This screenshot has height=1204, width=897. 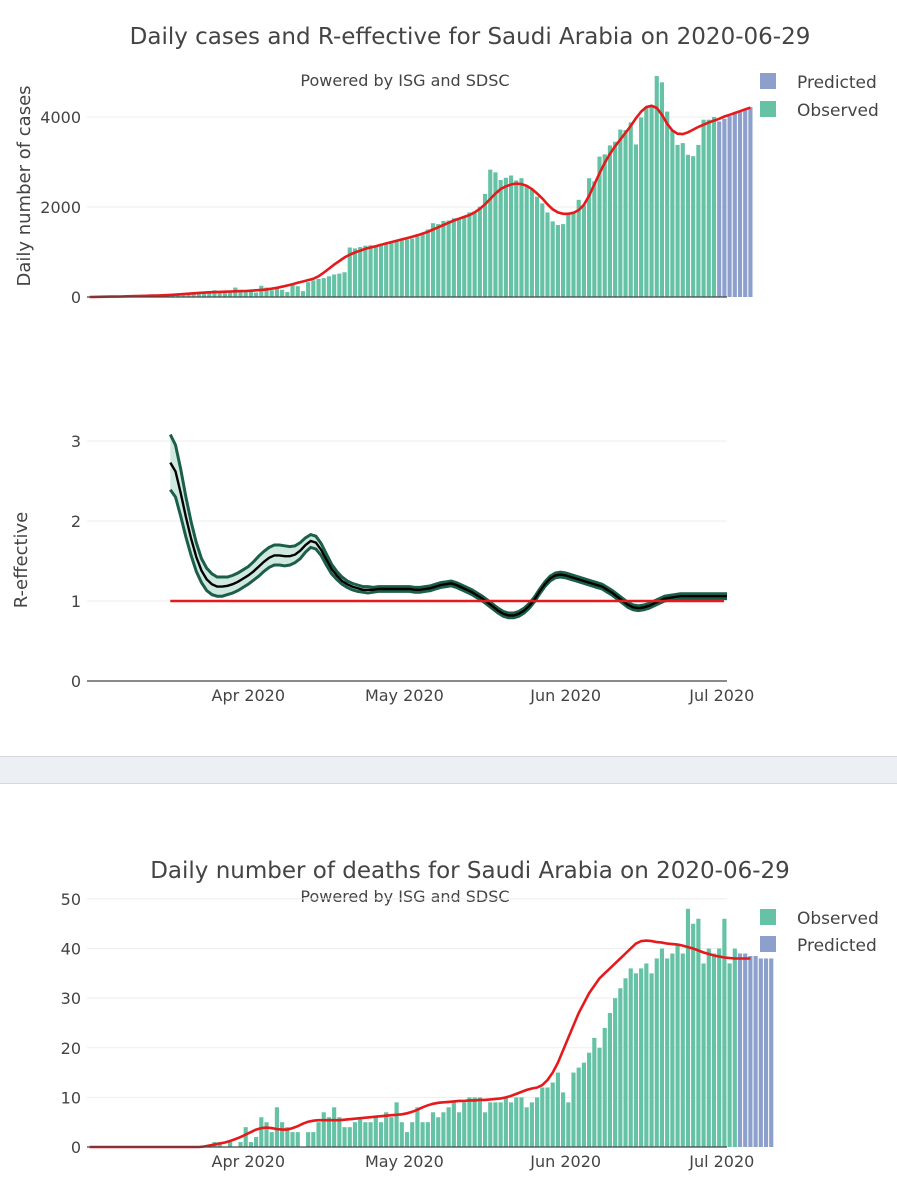 What do you see at coordinates (71, 899) in the screenshot?
I see `y-tick-label: 50` at bounding box center [71, 899].